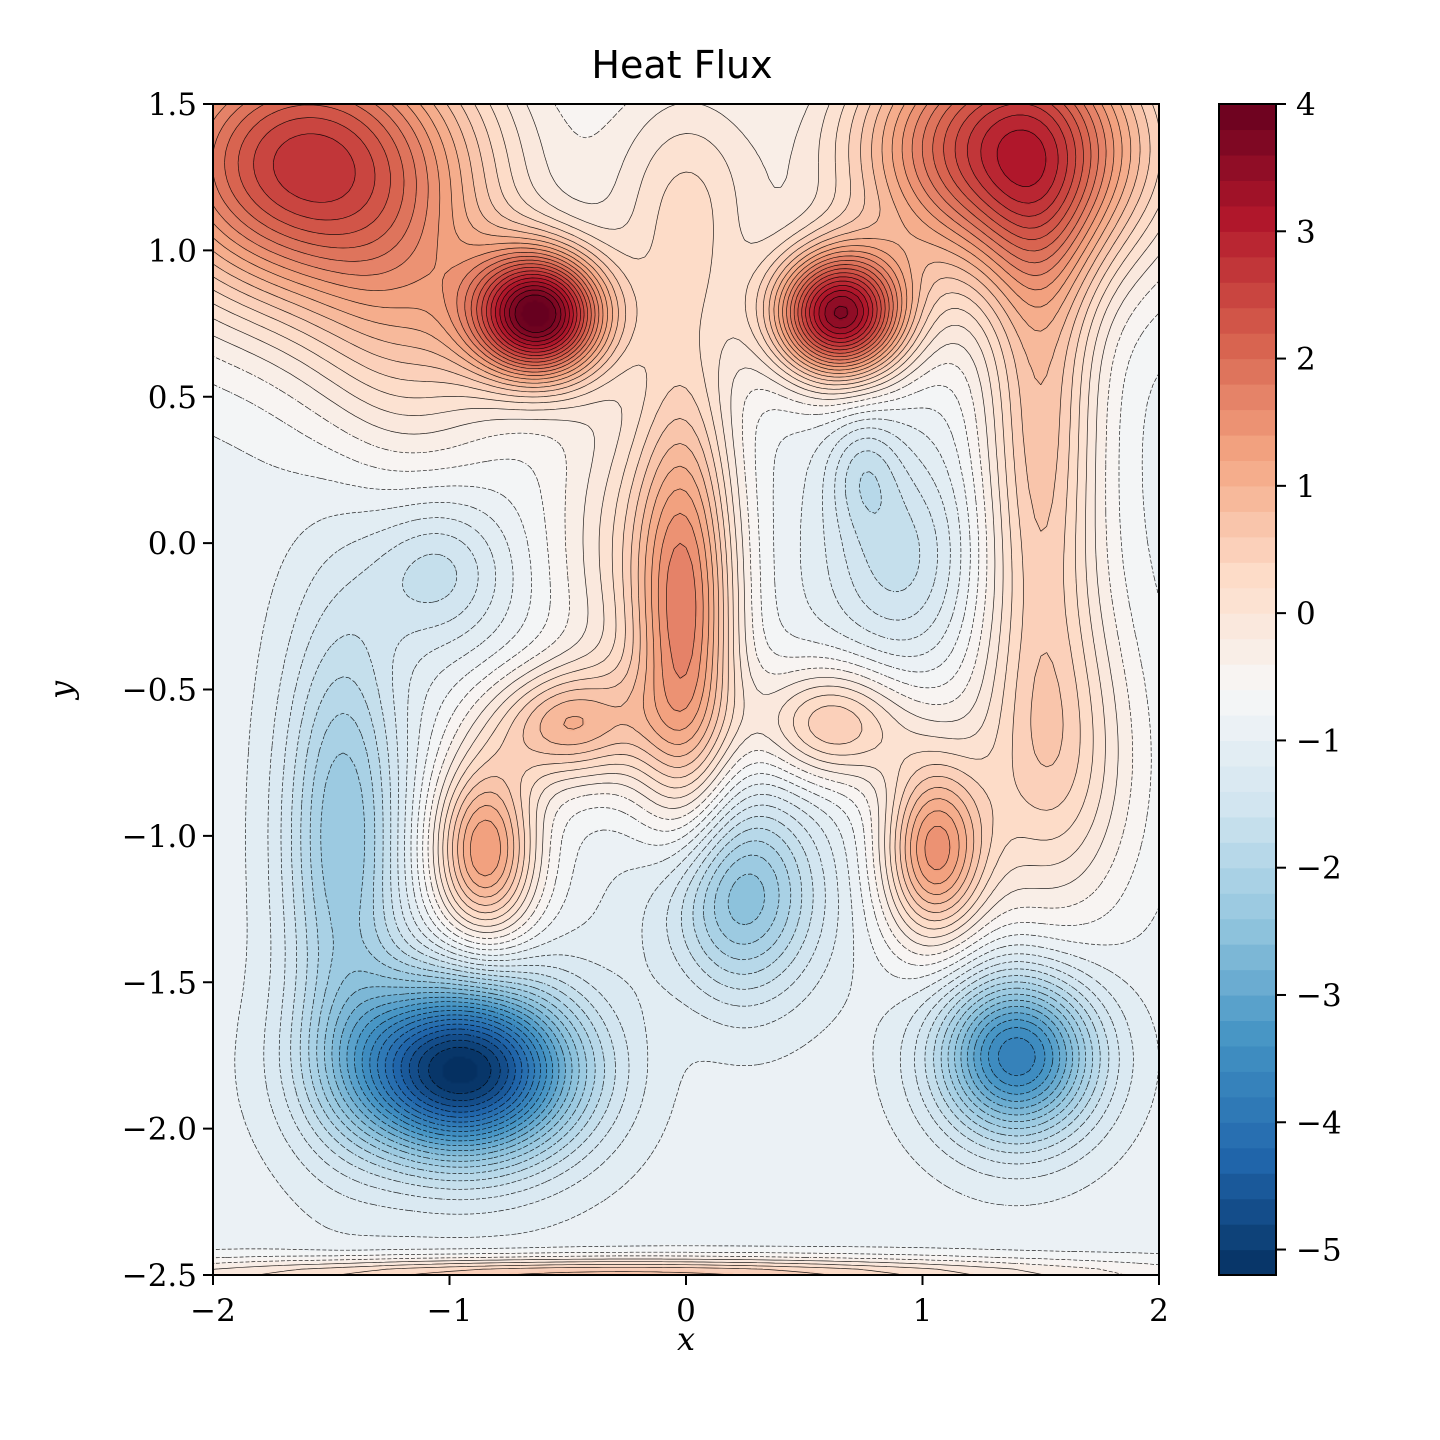 This screenshot has height=1440, width=1440. Describe the element at coordinates (686, 1339) in the screenshot. I see `x-axis-label: x` at that location.